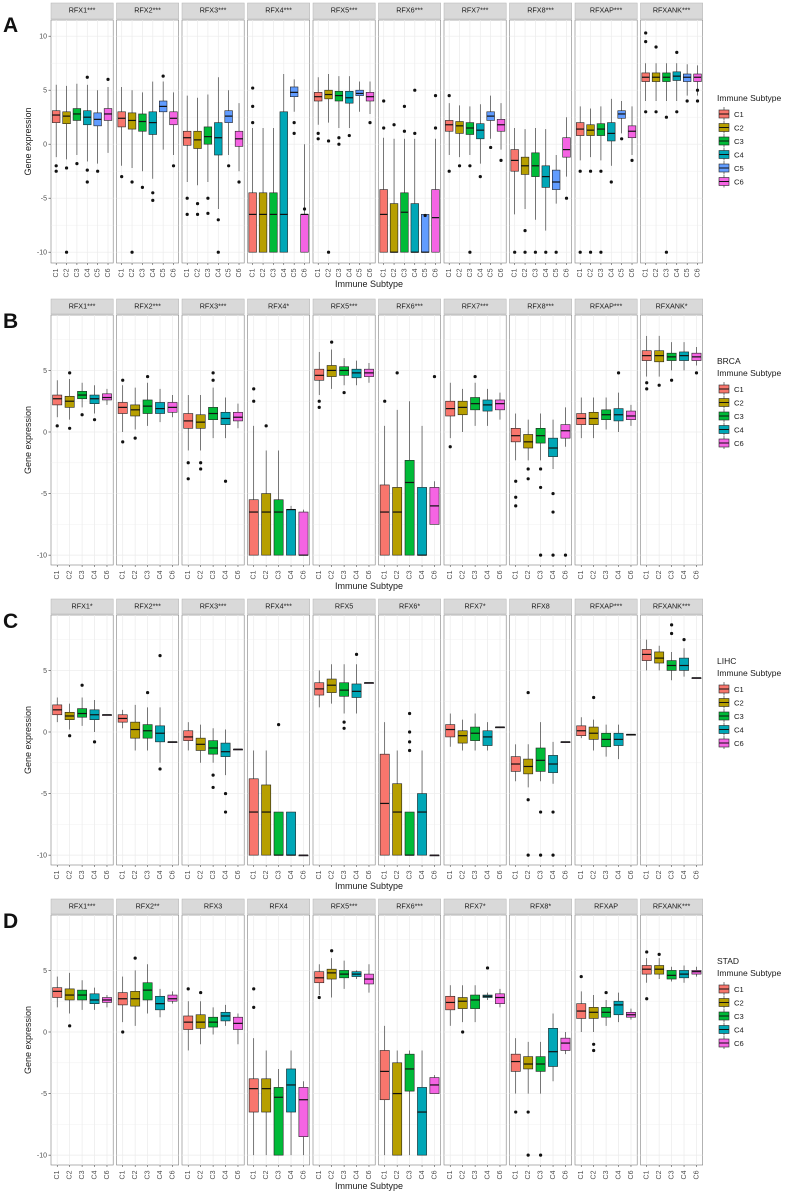  Describe the element at coordinates (731, 415) in the screenshot. I see `legend-item-C3: C3` at that location.